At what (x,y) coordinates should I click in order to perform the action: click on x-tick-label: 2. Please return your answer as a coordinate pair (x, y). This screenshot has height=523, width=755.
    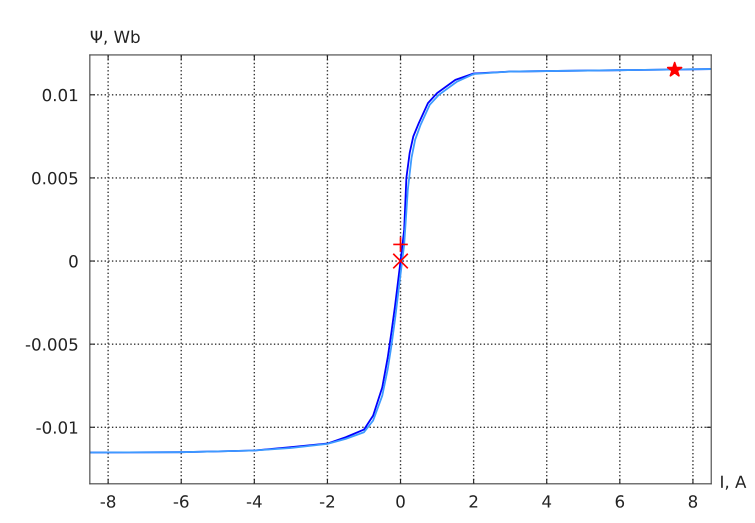
    Looking at the image, I should click on (474, 501).